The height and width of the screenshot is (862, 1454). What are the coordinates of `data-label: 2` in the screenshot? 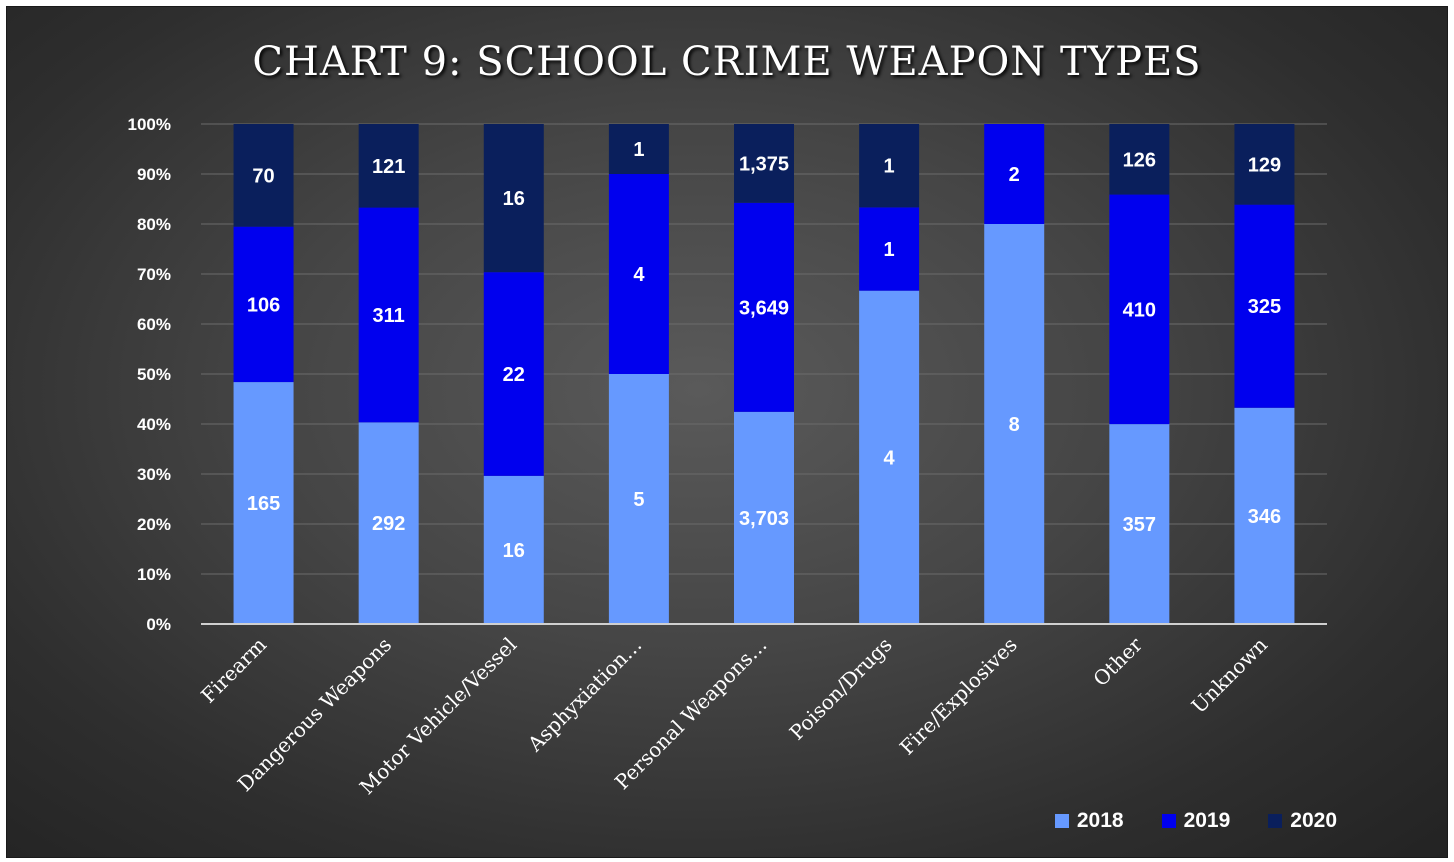 It's located at (1014, 175).